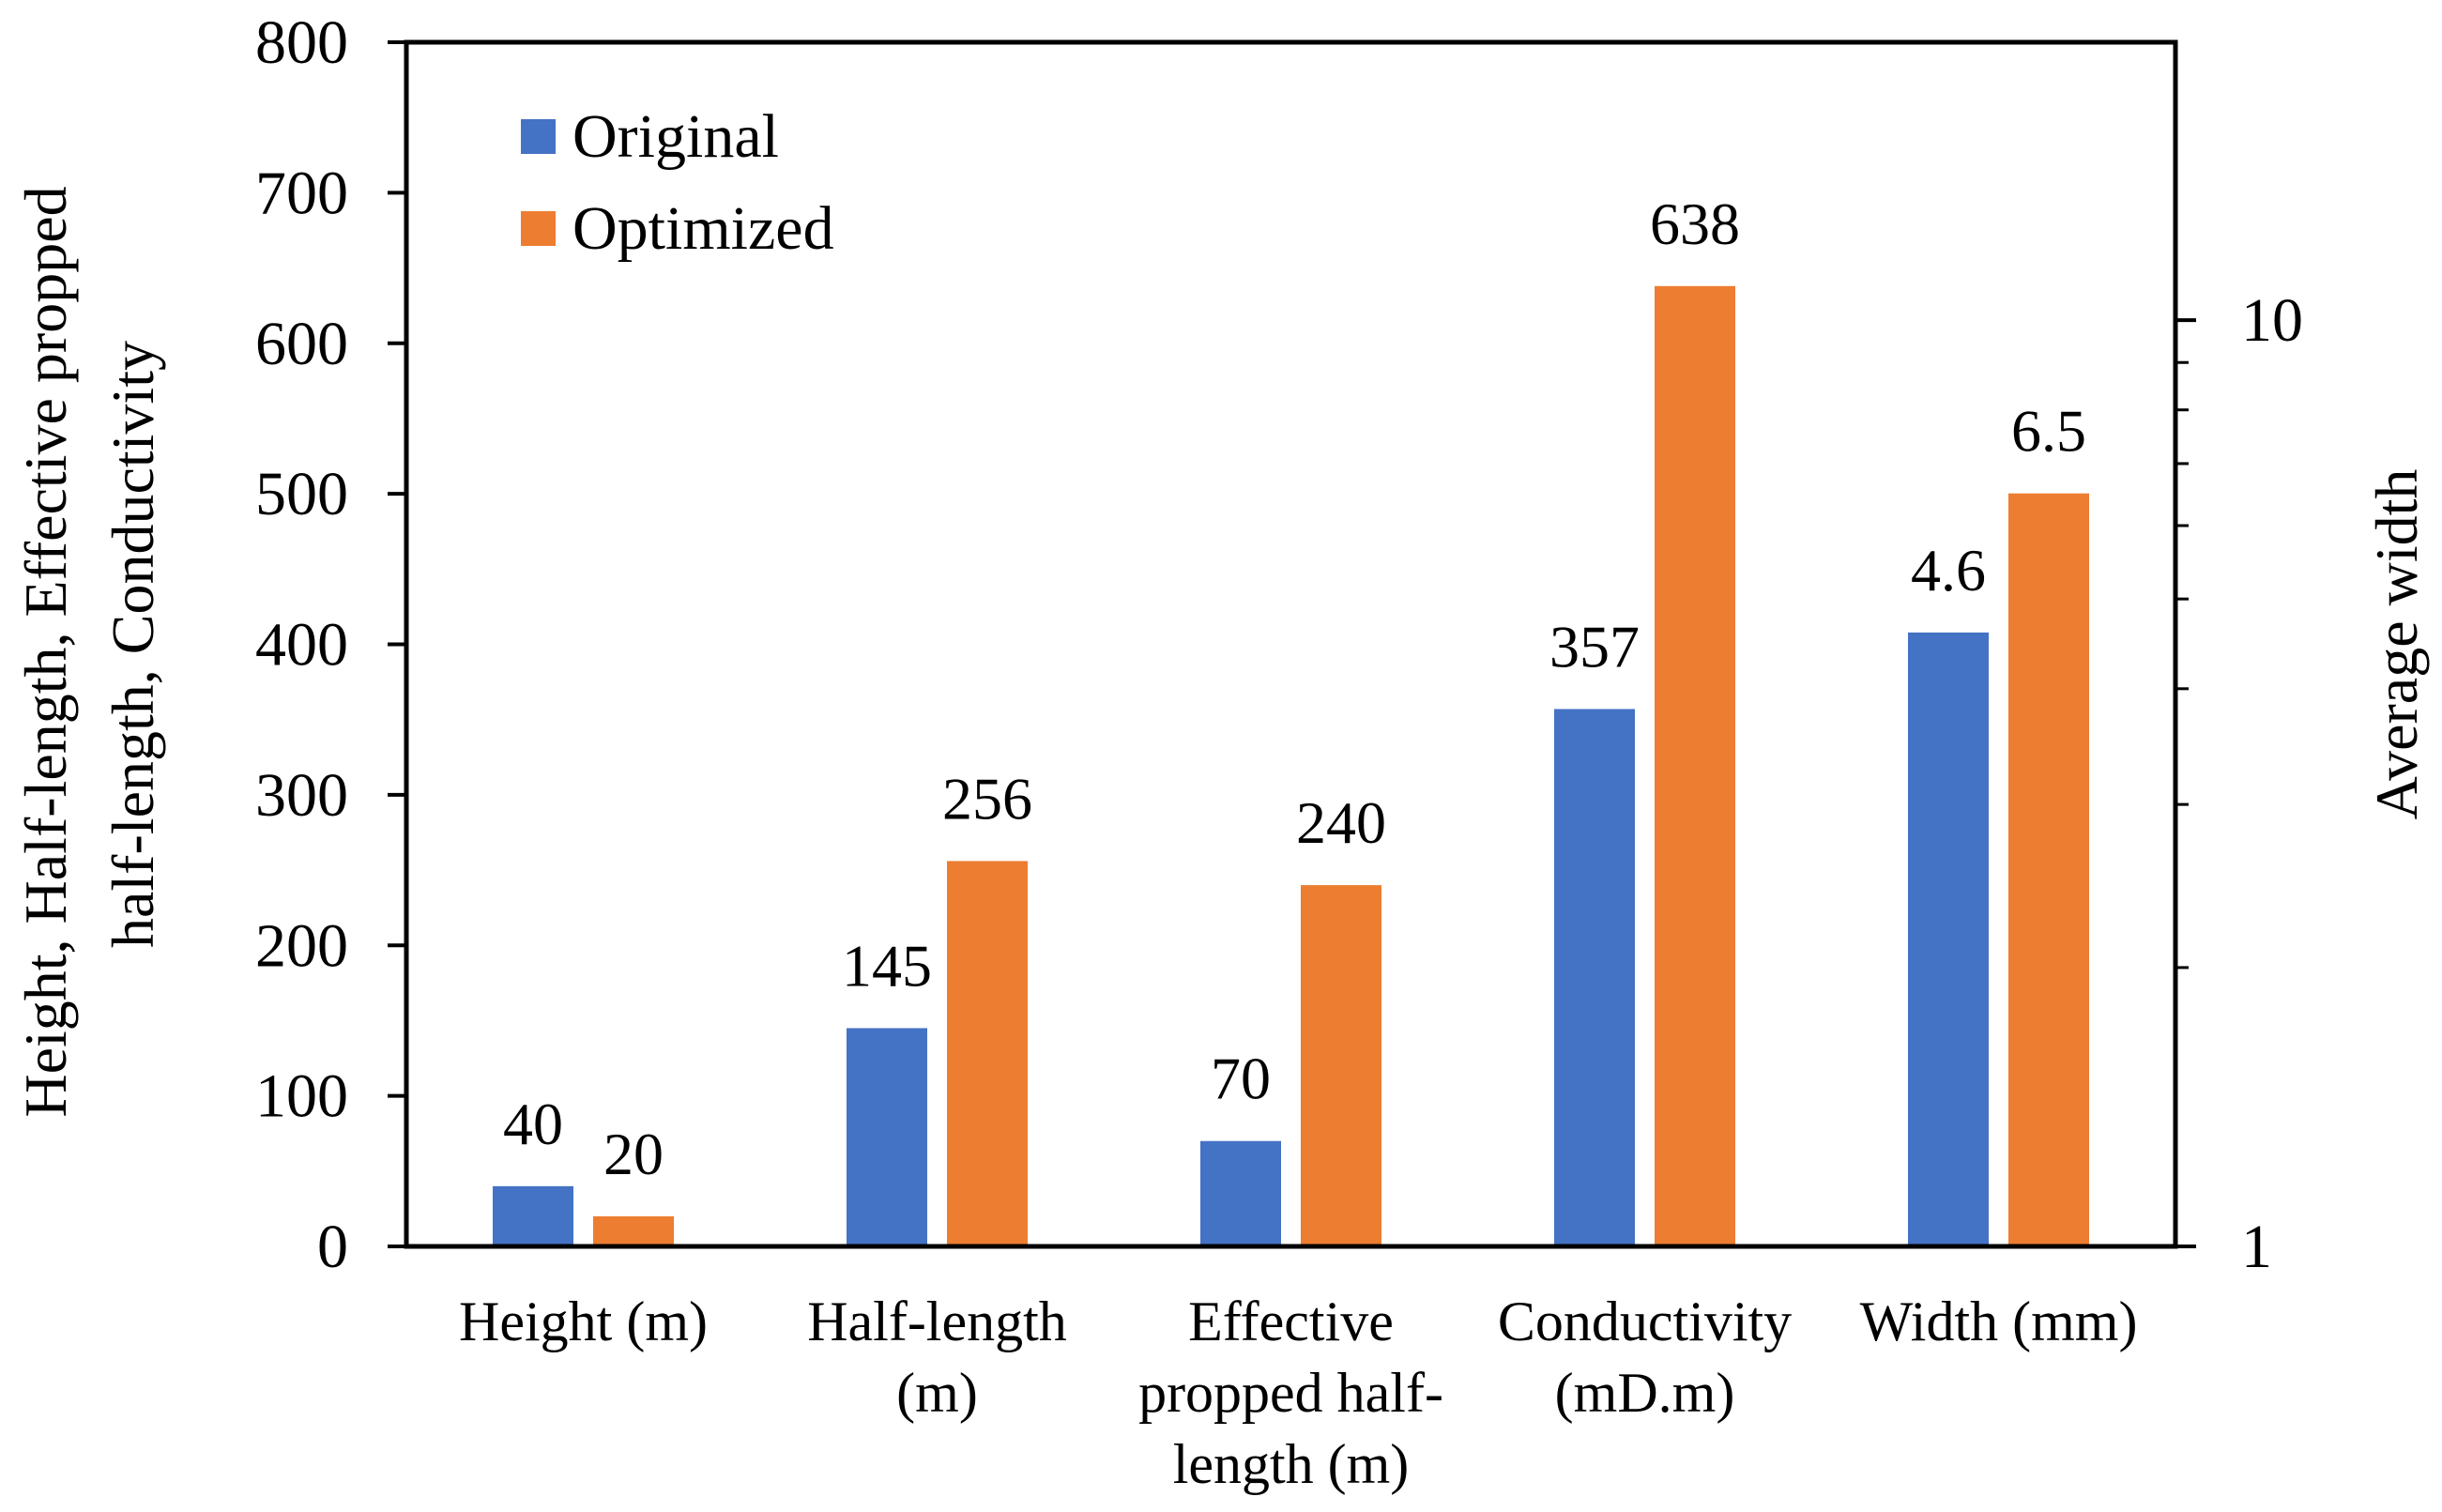 This screenshot has width=2442, height=1512. I want to click on data-label-original-2: 70, so click(1241, 1079).